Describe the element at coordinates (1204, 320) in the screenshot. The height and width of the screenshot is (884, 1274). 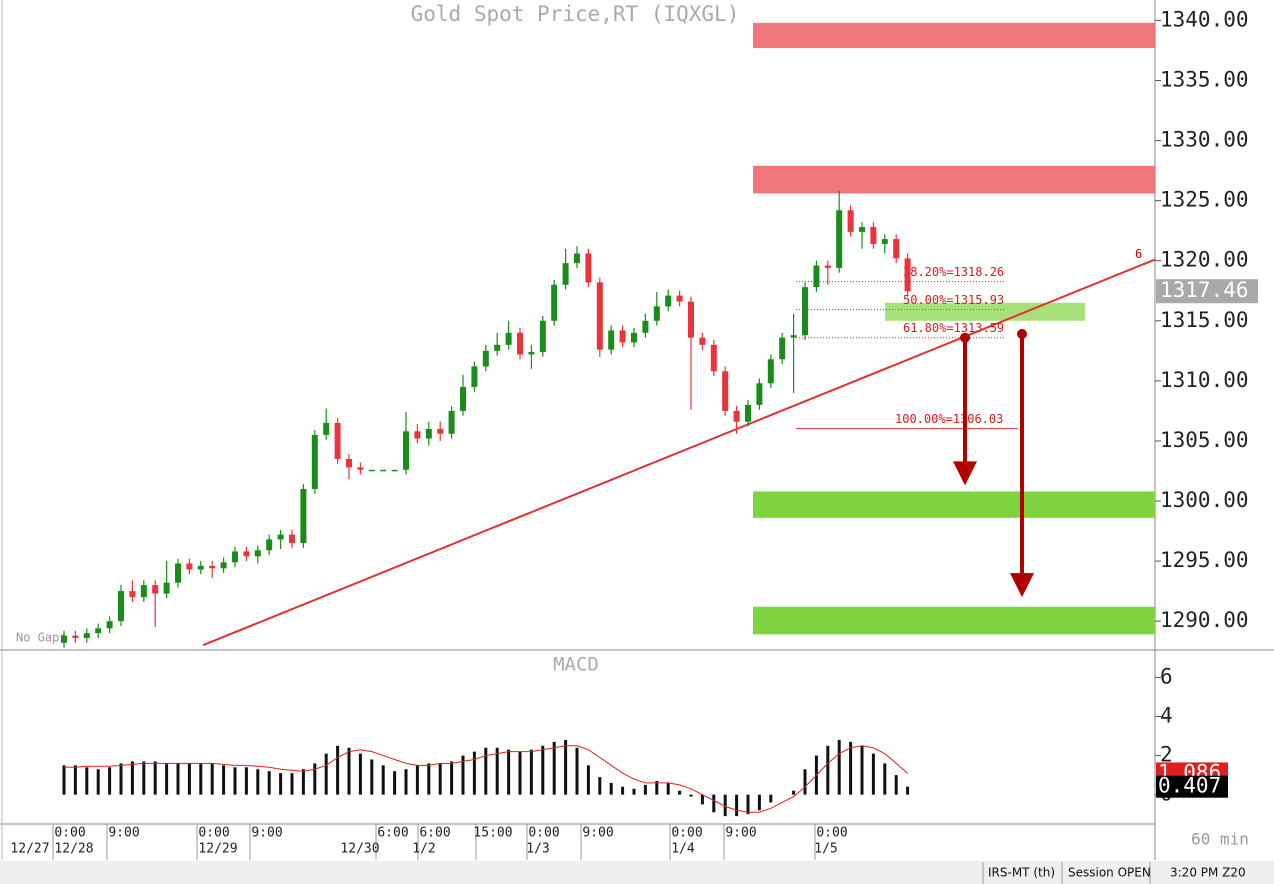
I see `y-tick-label: 1315.00` at that location.